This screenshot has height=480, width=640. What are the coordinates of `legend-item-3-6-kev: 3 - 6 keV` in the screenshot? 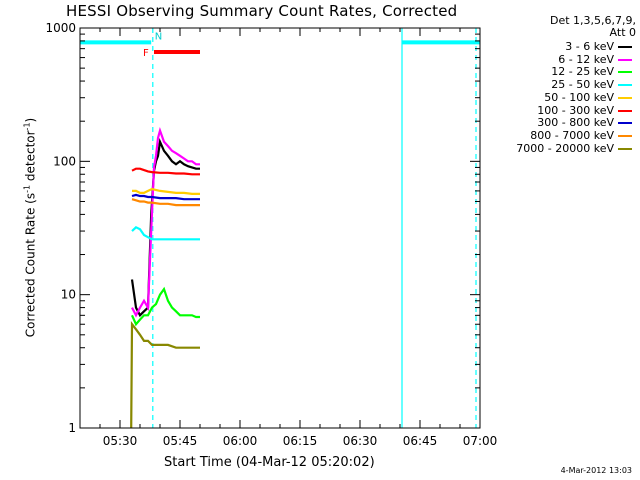 It's located at (557, 46).